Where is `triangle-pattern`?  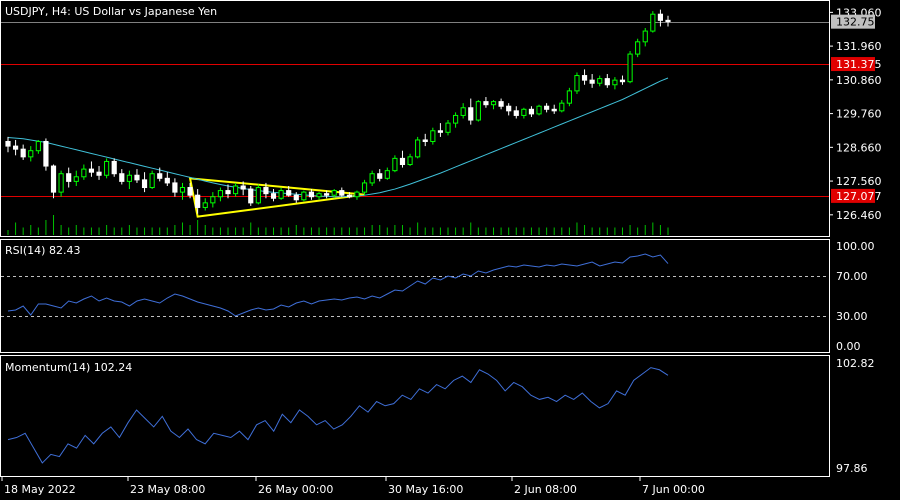
triangle-pattern is located at coordinates (276, 197).